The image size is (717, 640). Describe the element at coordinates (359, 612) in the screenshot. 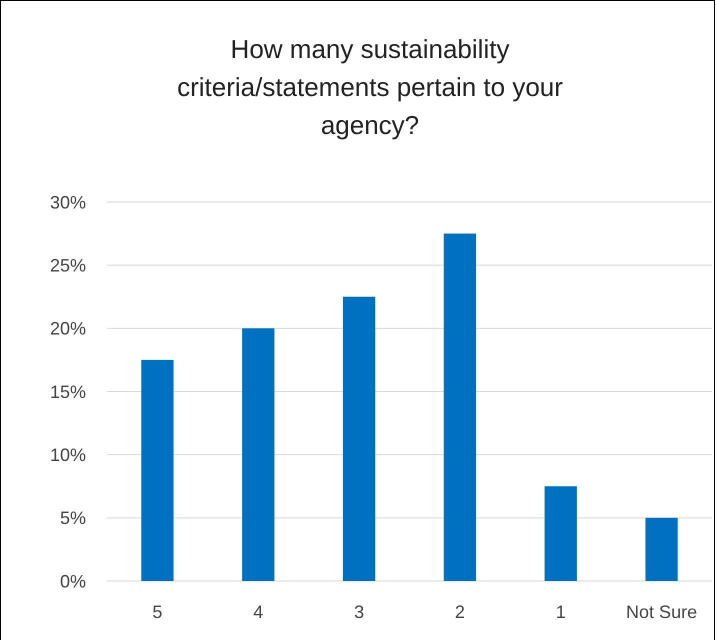

I see `x-tick-label: 3` at that location.